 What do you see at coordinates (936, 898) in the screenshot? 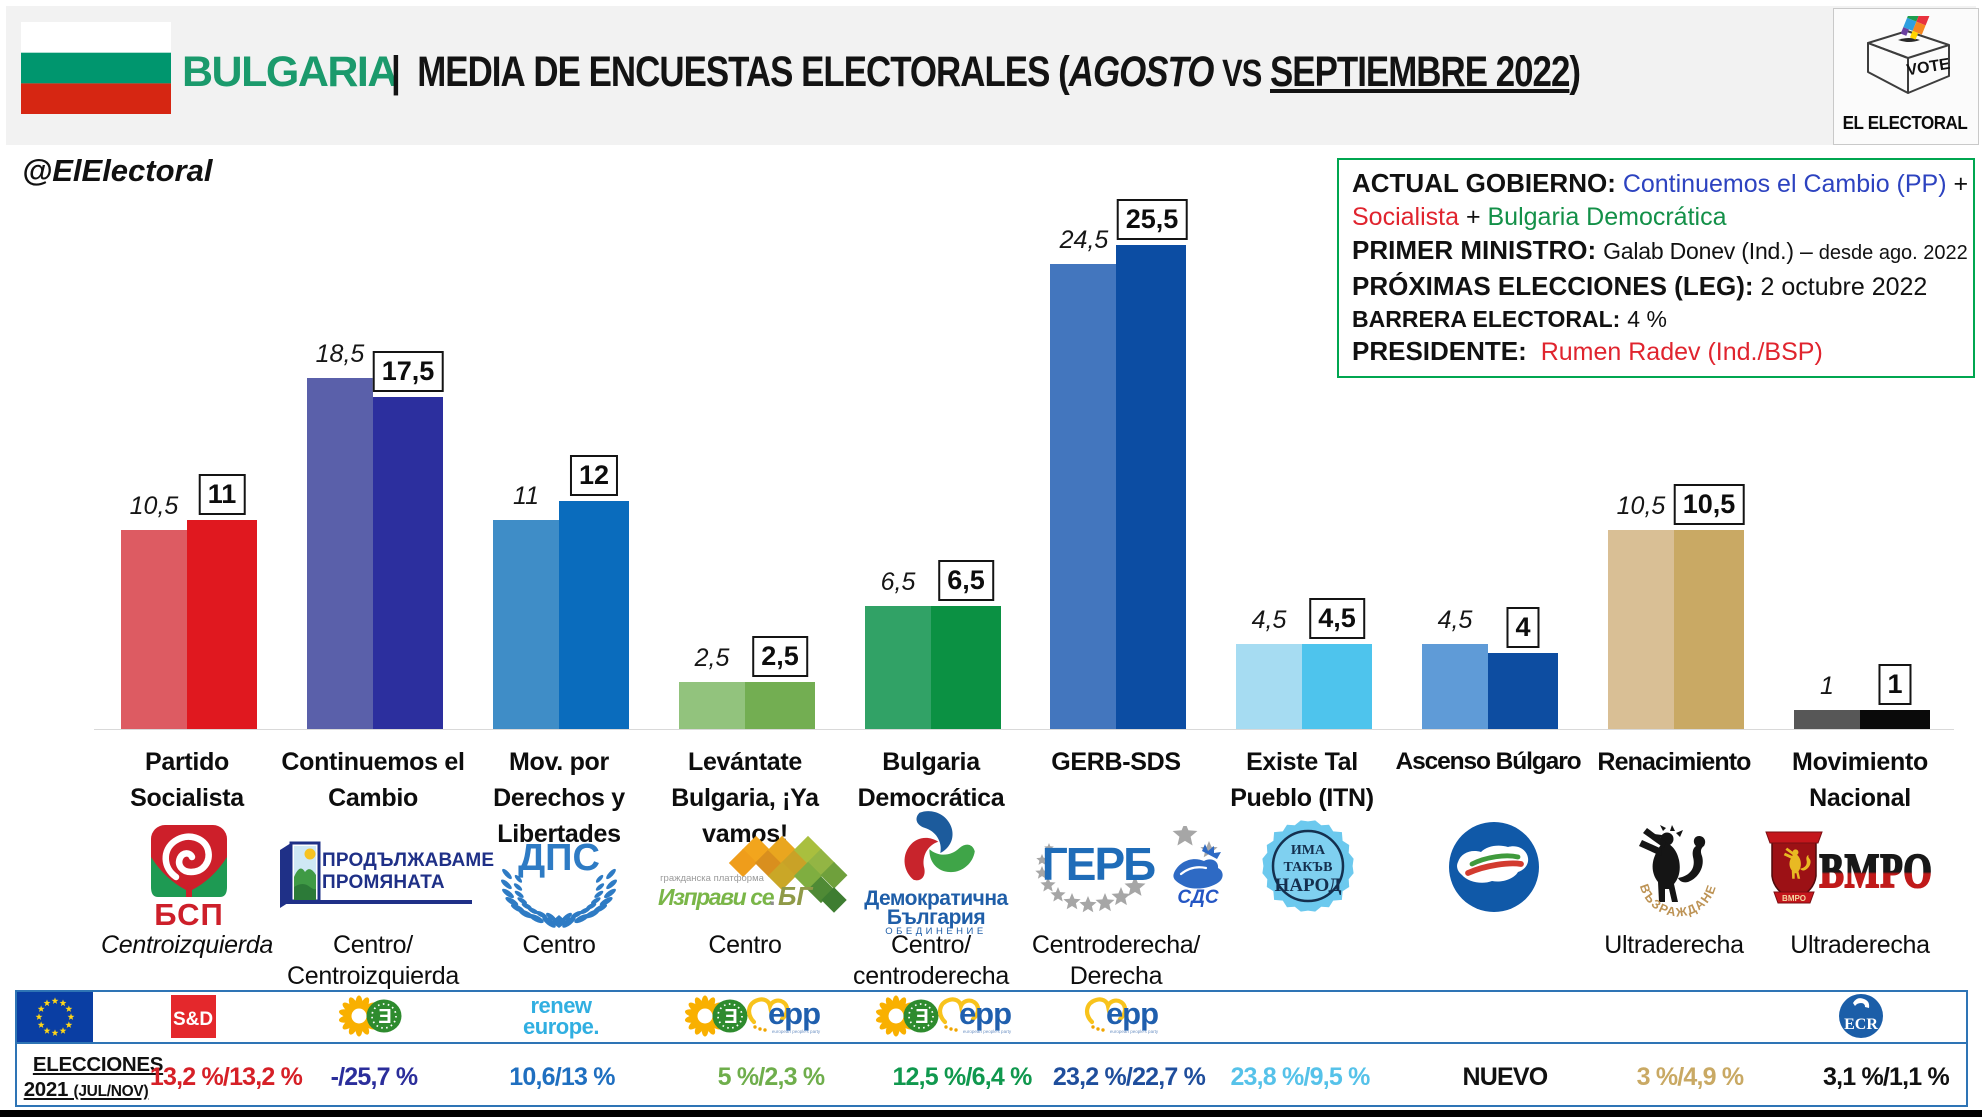
I see `svg-text: Демократична` at bounding box center [936, 898].